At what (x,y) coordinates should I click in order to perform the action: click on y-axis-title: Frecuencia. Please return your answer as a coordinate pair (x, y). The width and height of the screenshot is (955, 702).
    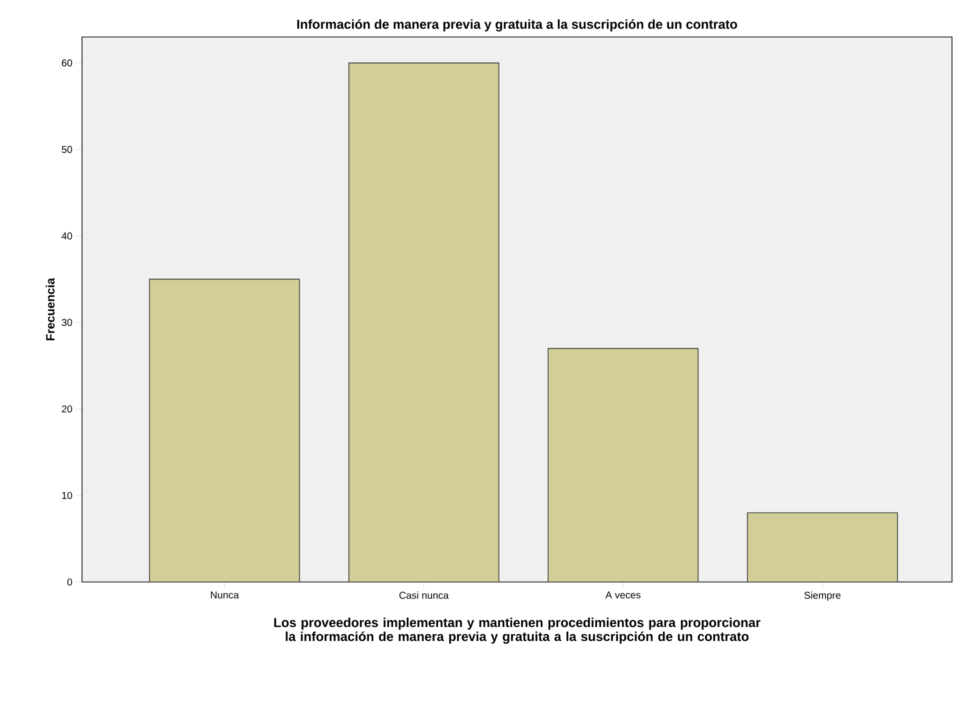
    Looking at the image, I should click on (50, 309).